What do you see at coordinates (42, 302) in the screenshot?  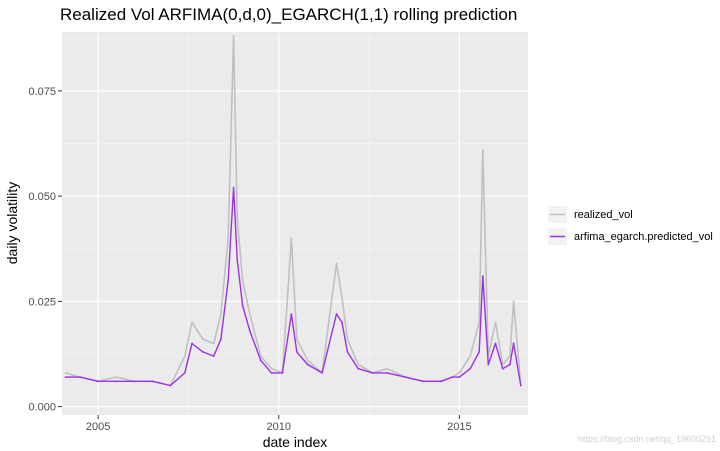 I see `y-tick-label: 0.025` at bounding box center [42, 302].